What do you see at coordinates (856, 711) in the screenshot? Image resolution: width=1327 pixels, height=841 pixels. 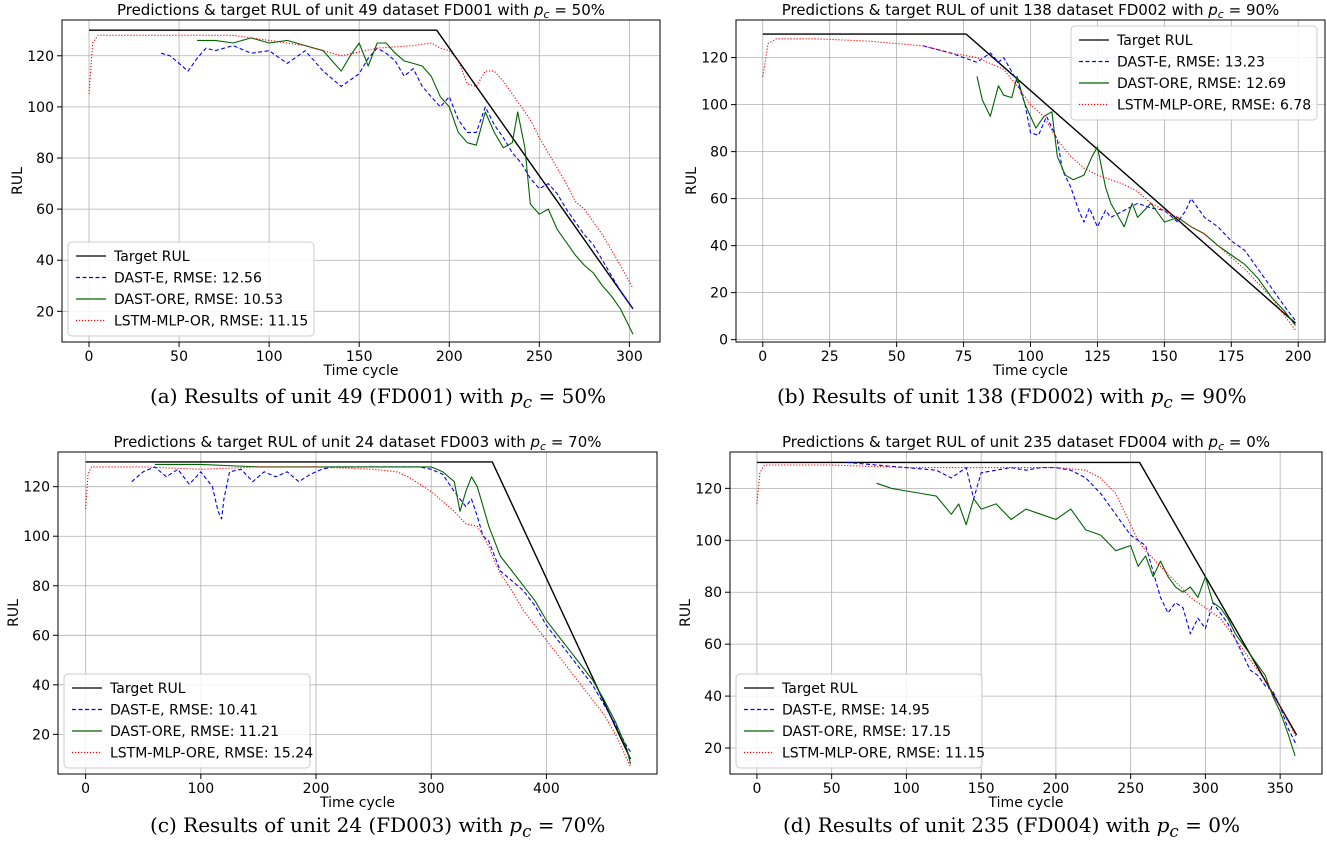 I see `legend-label: DAST-E, RMSE: 14.95` at bounding box center [856, 711].